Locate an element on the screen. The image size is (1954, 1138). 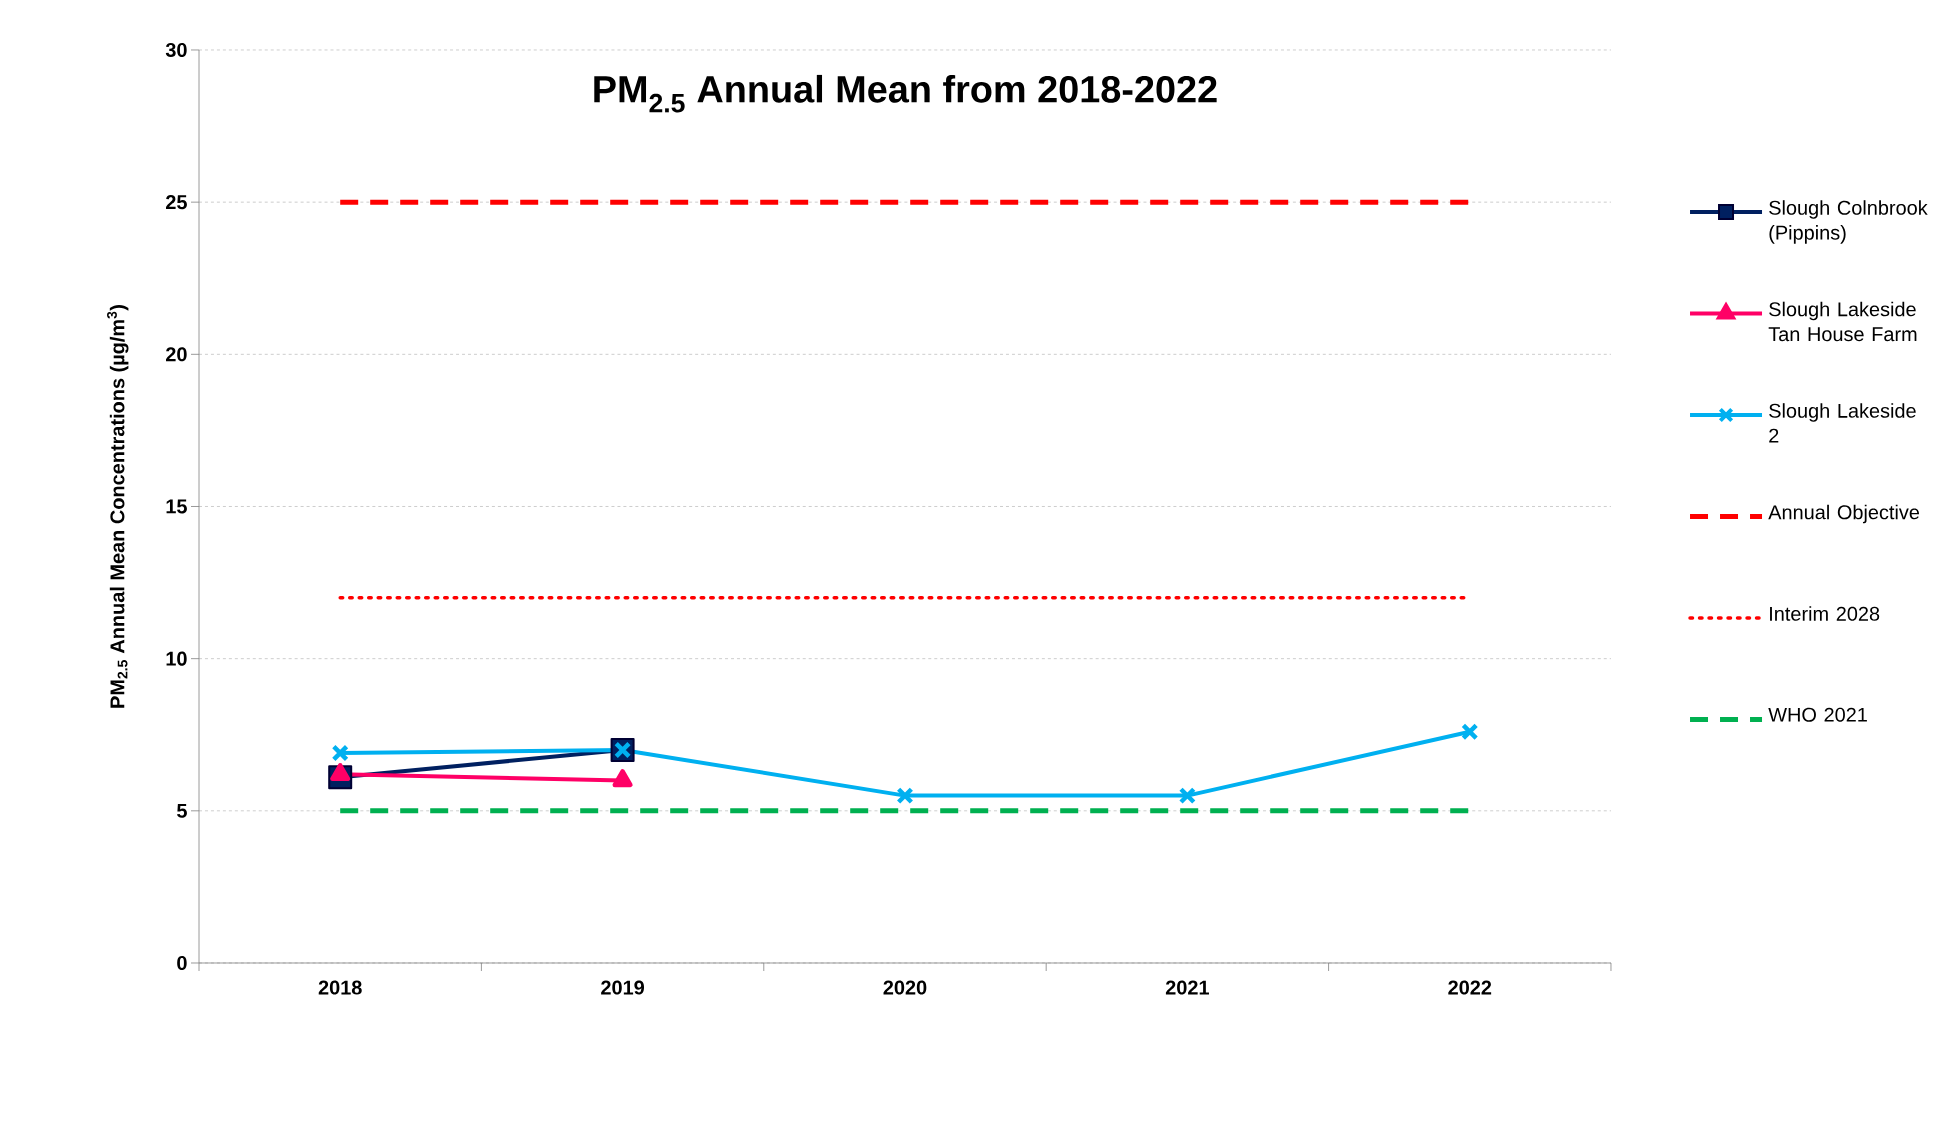
legend-label: WHO 2021 is located at coordinates (1817, 714).